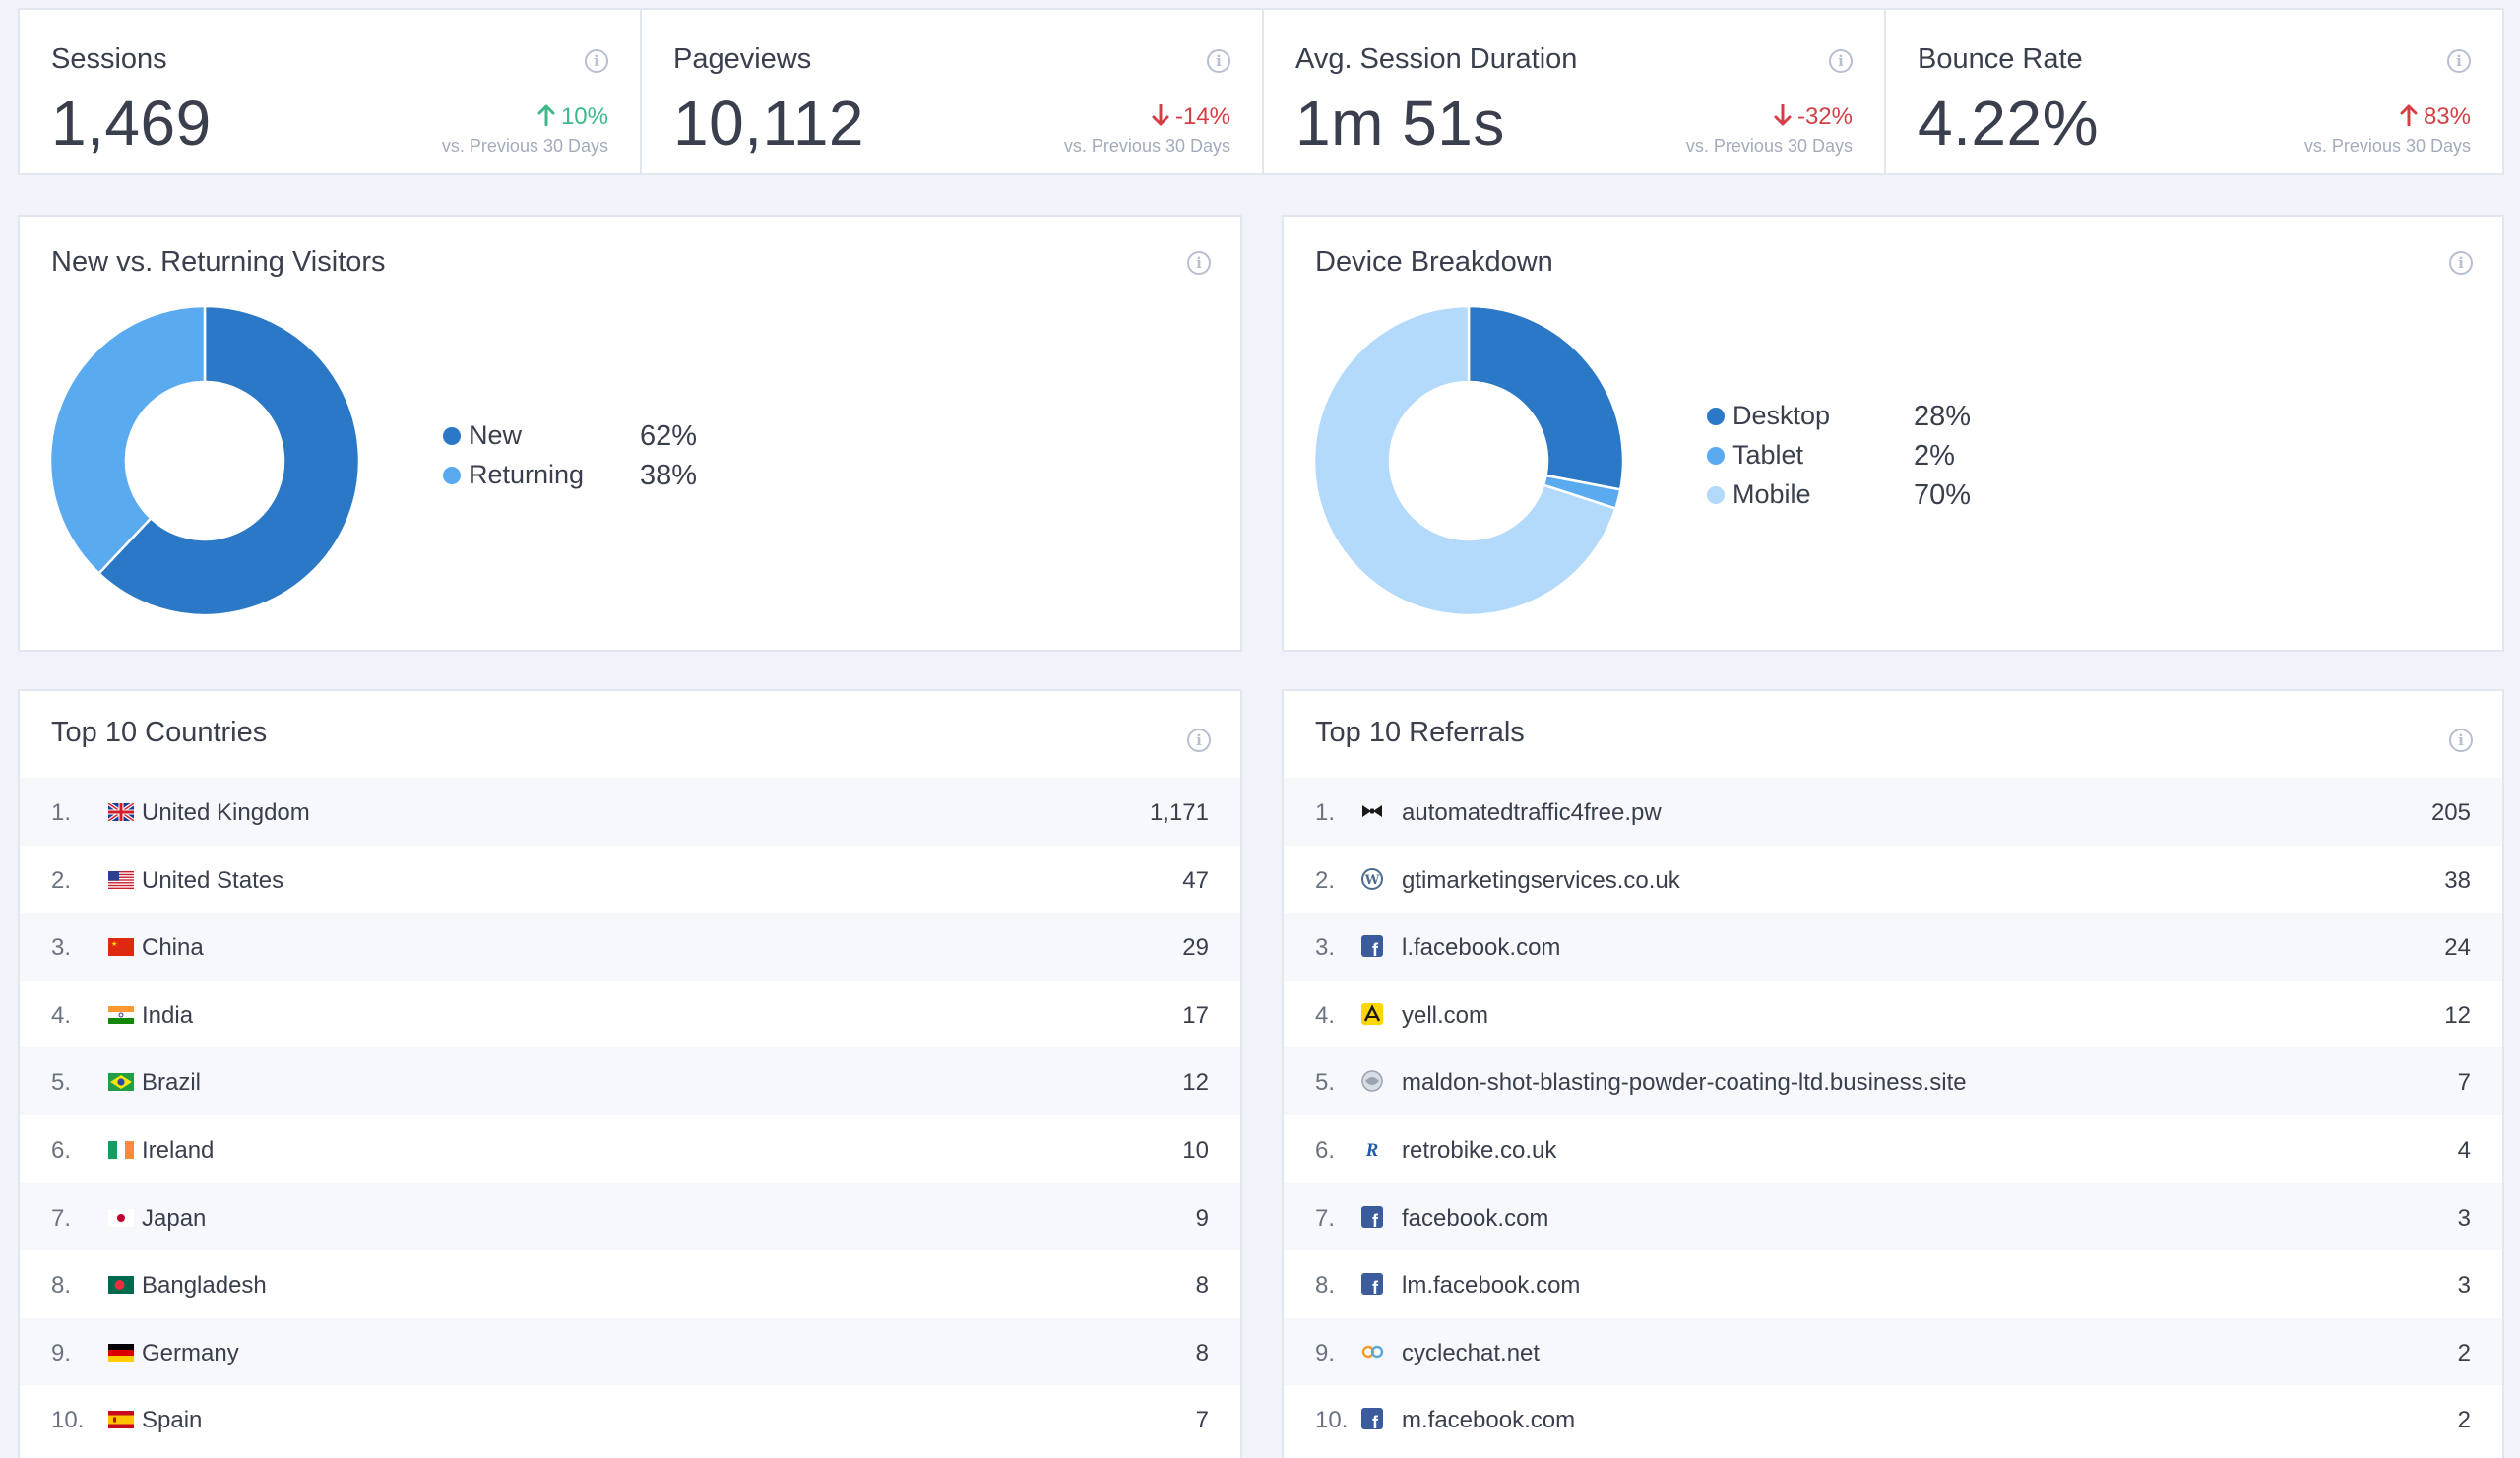 This screenshot has width=2520, height=1458. What do you see at coordinates (1783, 115) in the screenshot?
I see `arrow-down-icon` at bounding box center [1783, 115].